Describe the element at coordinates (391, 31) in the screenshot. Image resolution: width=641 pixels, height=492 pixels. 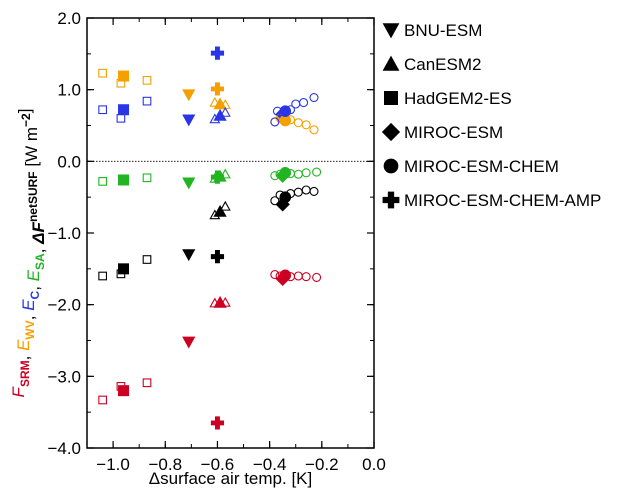
I see `legend-marker-triangle-down` at that location.